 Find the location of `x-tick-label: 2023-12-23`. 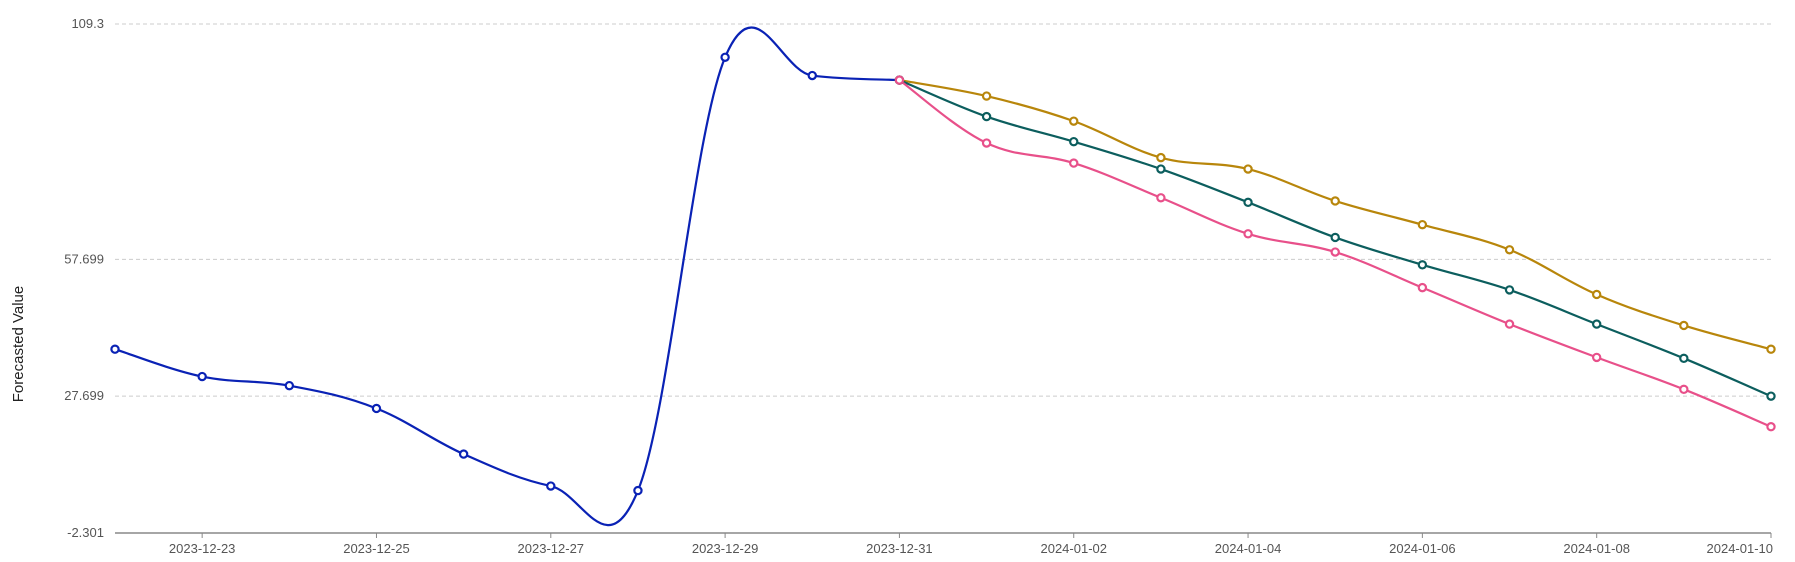

x-tick-label: 2023-12-23 is located at coordinates (202, 548).